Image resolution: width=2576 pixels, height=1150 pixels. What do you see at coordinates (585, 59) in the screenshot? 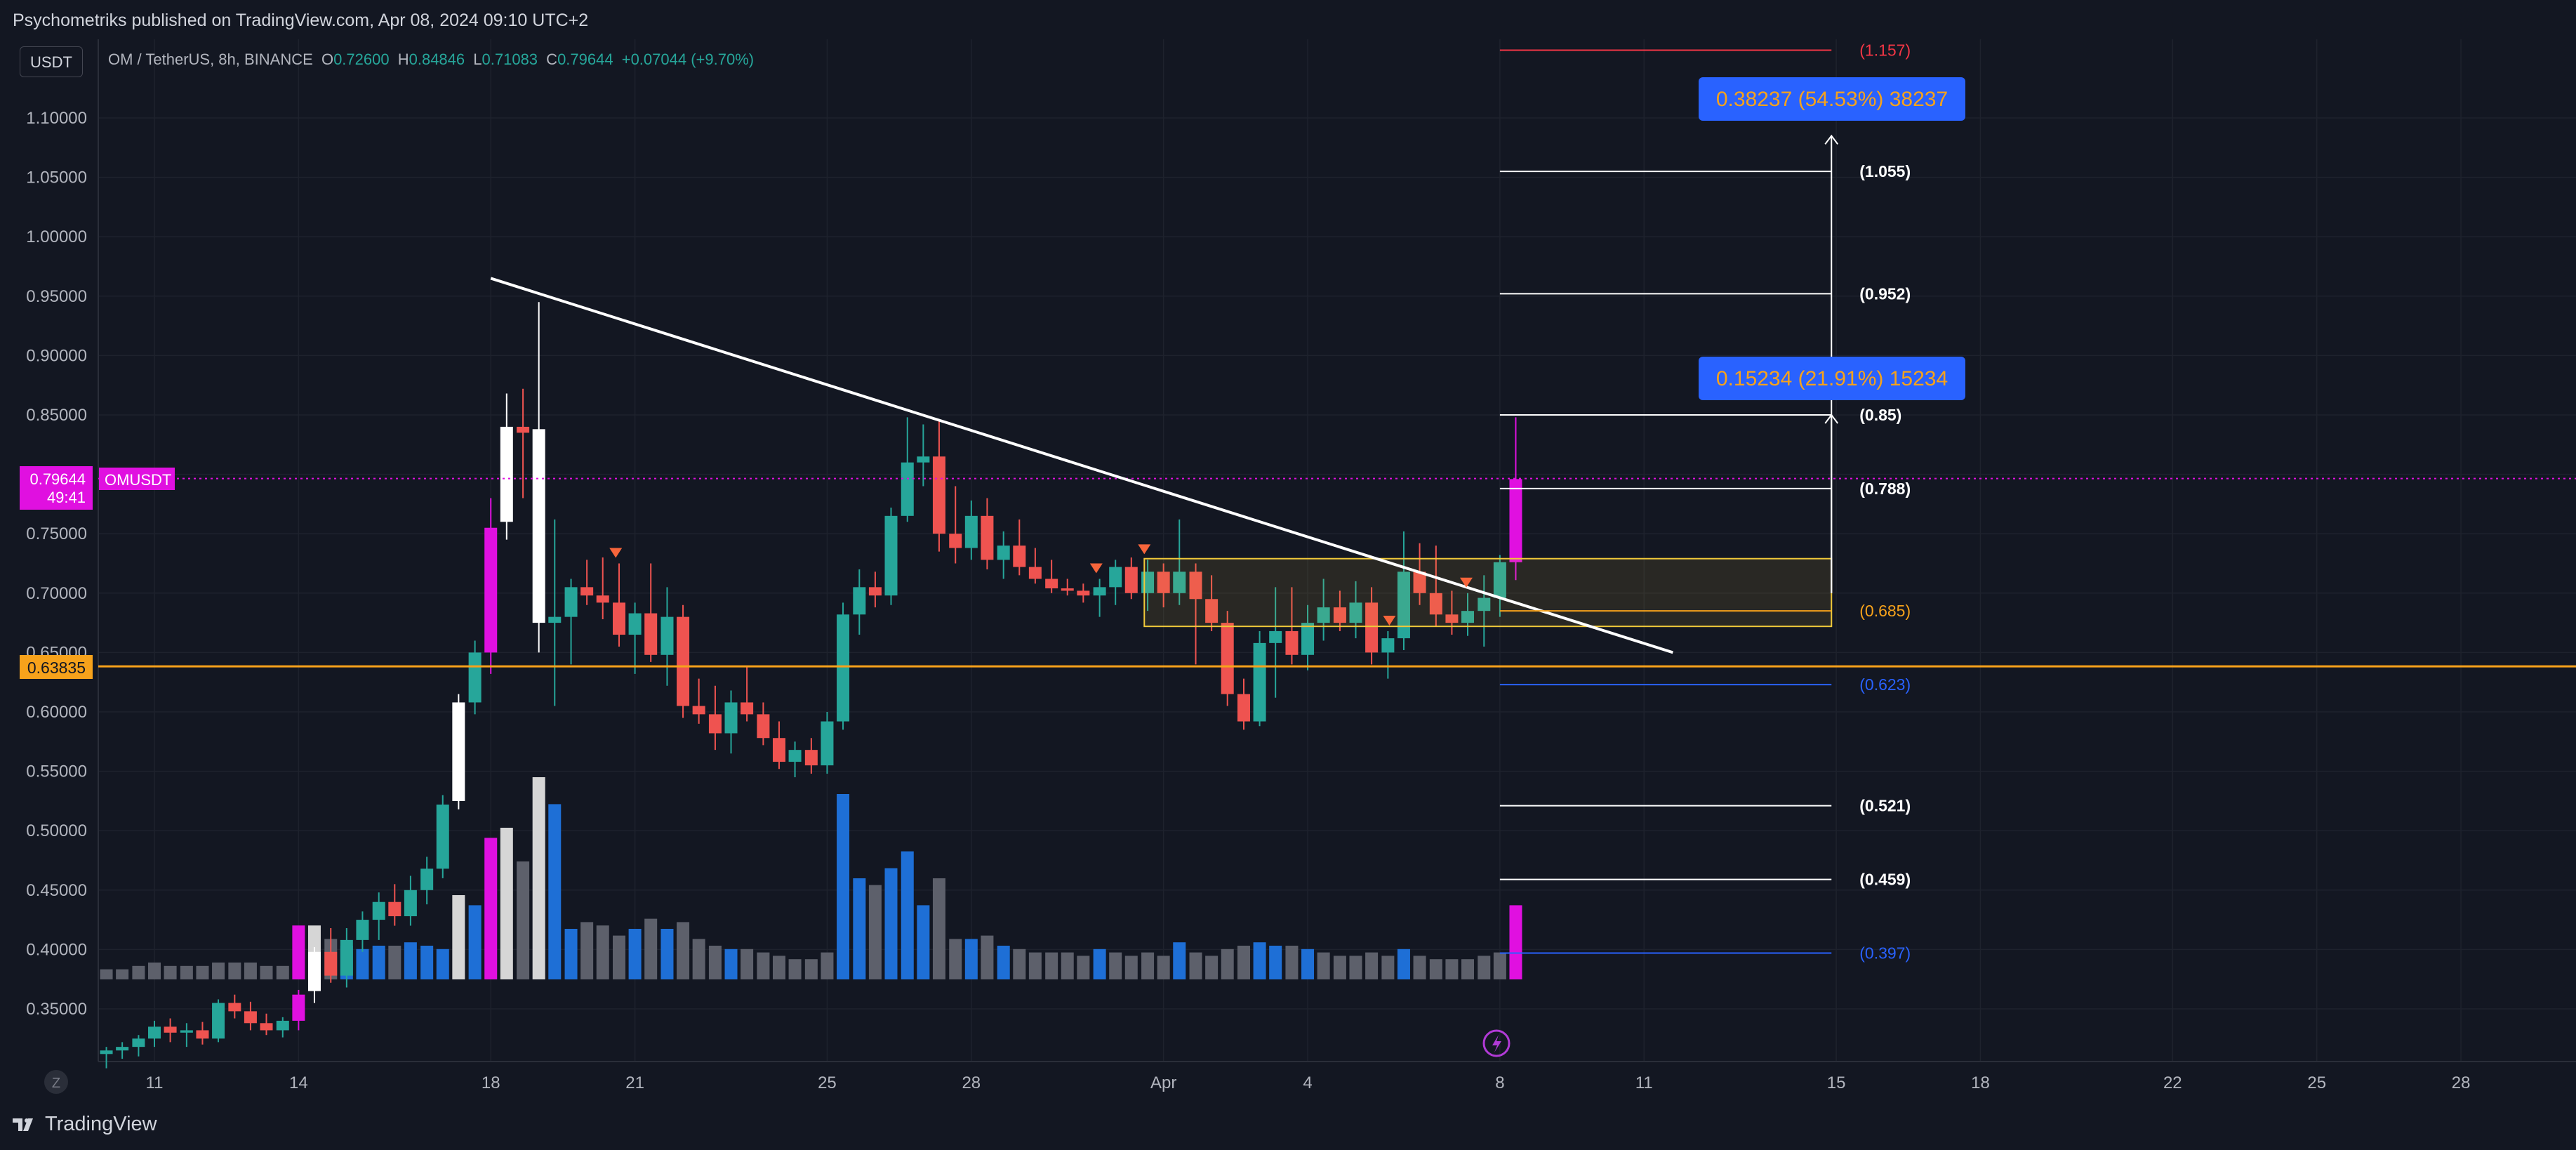
I see `close-value: 0.79644` at bounding box center [585, 59].